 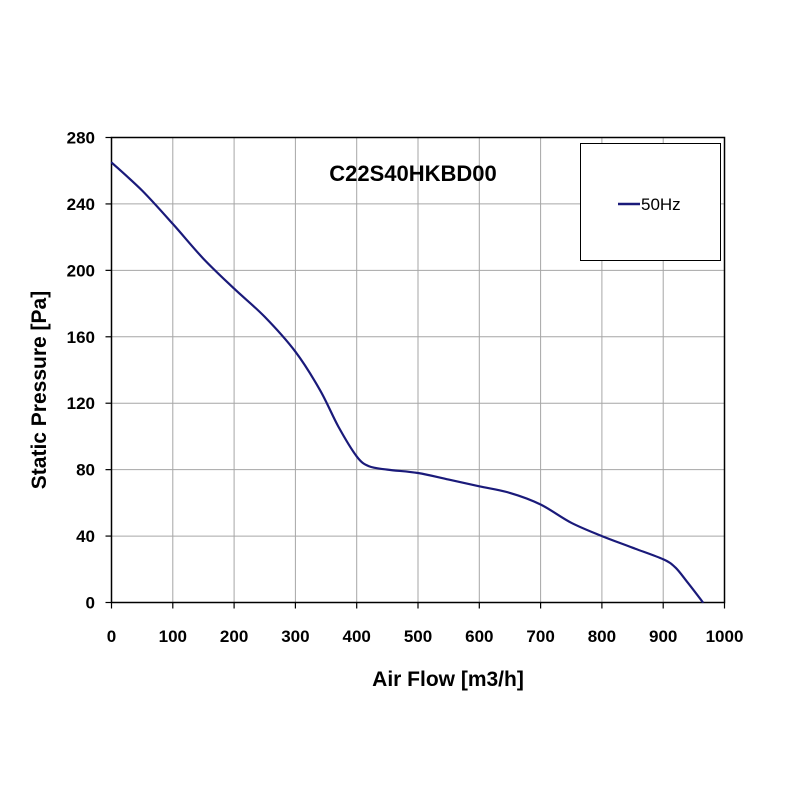 I want to click on x-tick-label: 400, so click(x=357, y=636).